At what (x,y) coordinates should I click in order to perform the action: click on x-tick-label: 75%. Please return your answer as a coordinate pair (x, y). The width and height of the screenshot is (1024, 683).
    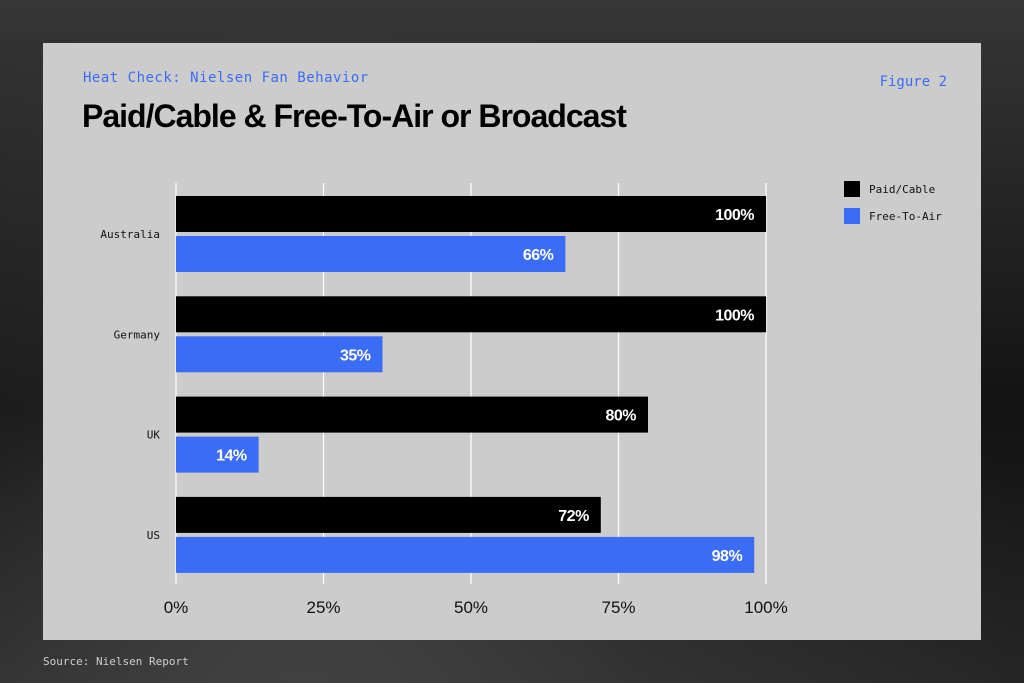
    Looking at the image, I should click on (618, 607).